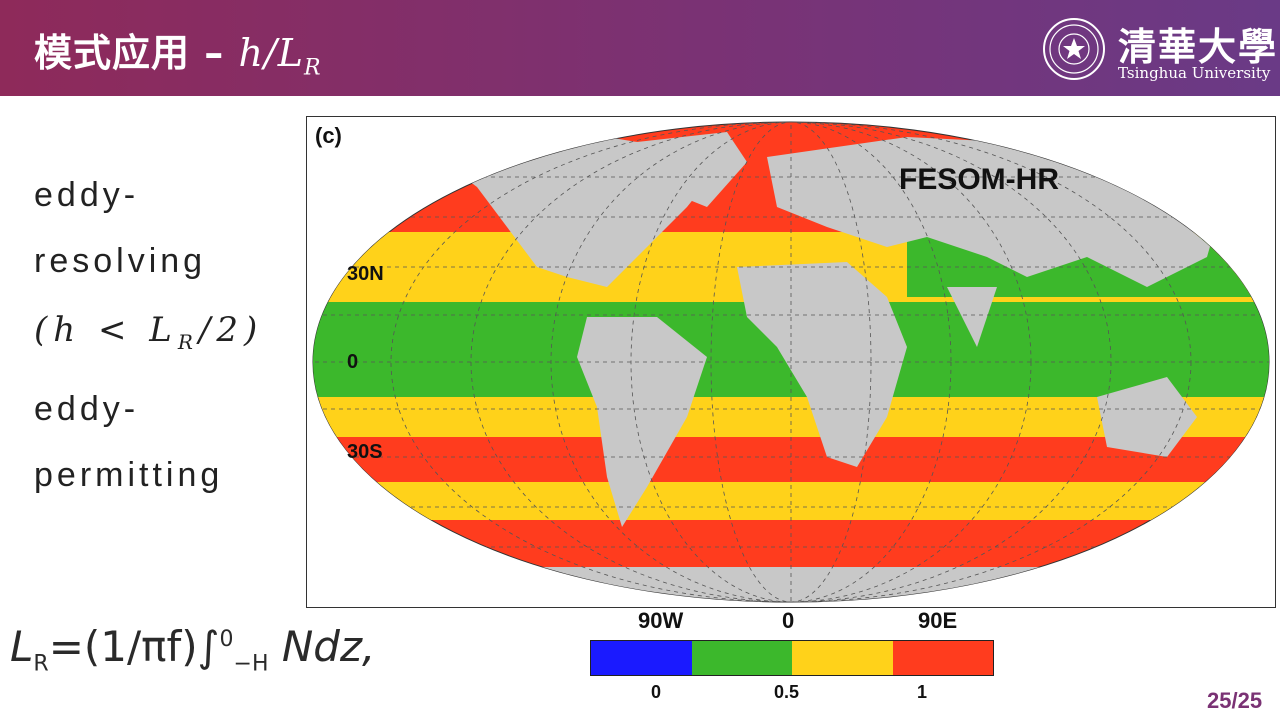  What do you see at coordinates (120, 261) in the screenshot?
I see `side-text-line2: resolving` at bounding box center [120, 261].